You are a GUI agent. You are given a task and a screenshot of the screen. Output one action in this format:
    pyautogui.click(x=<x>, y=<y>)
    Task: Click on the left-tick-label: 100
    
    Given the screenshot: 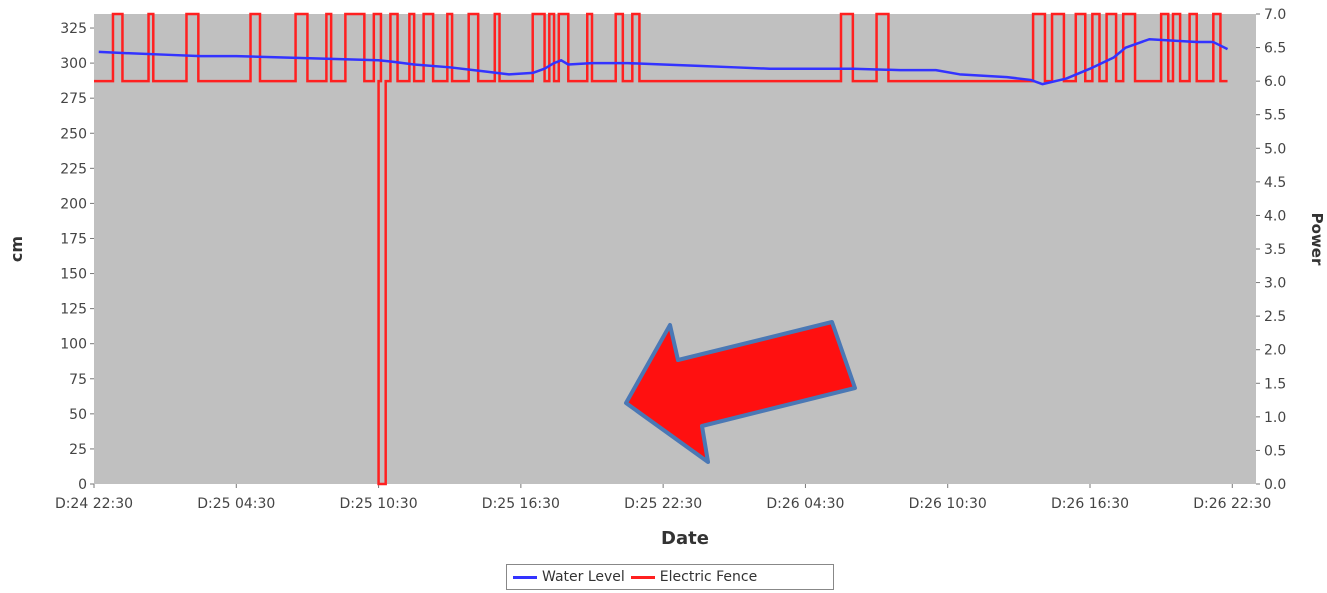 What is the action you would take?
    pyautogui.click(x=73, y=345)
    